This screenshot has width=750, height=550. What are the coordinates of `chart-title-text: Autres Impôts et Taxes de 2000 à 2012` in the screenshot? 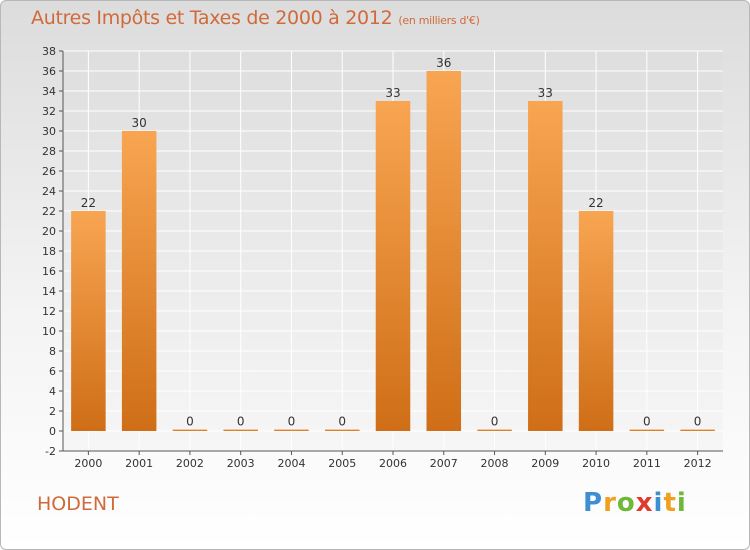 It's located at (212, 18).